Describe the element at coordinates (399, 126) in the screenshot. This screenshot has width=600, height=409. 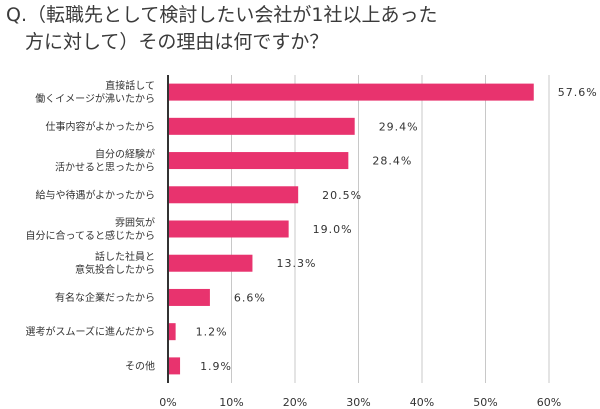
I see `value-label: 29.4%` at that location.